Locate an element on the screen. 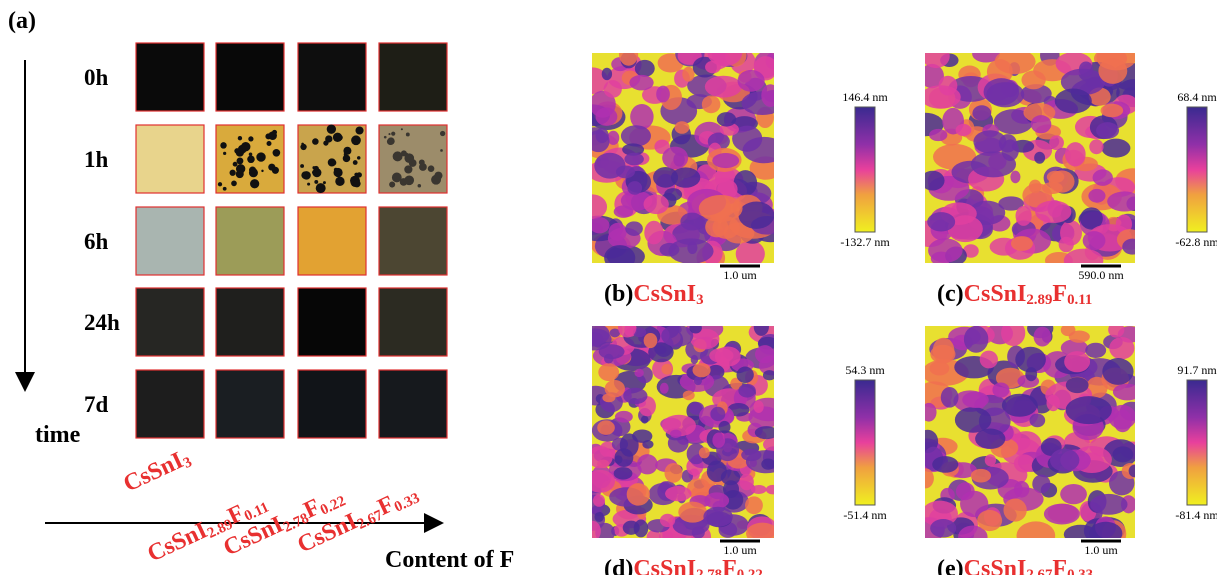  caption-label: (d) is located at coordinates (618, 565).